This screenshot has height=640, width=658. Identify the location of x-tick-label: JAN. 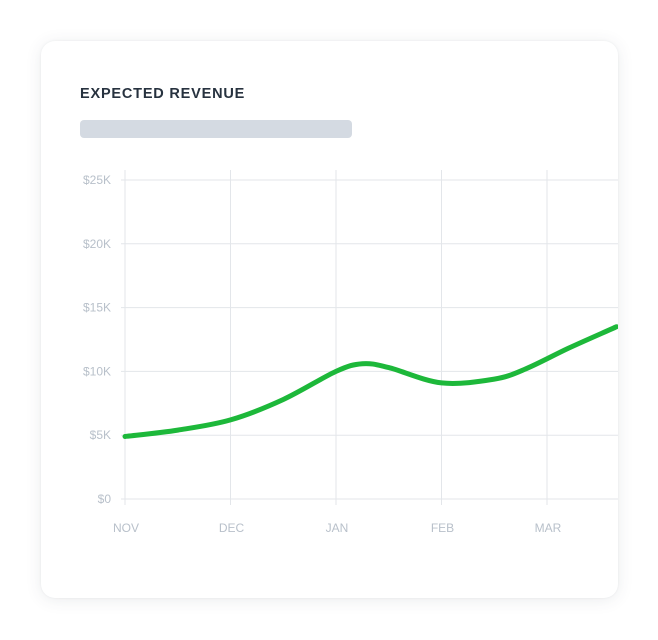
(337, 528).